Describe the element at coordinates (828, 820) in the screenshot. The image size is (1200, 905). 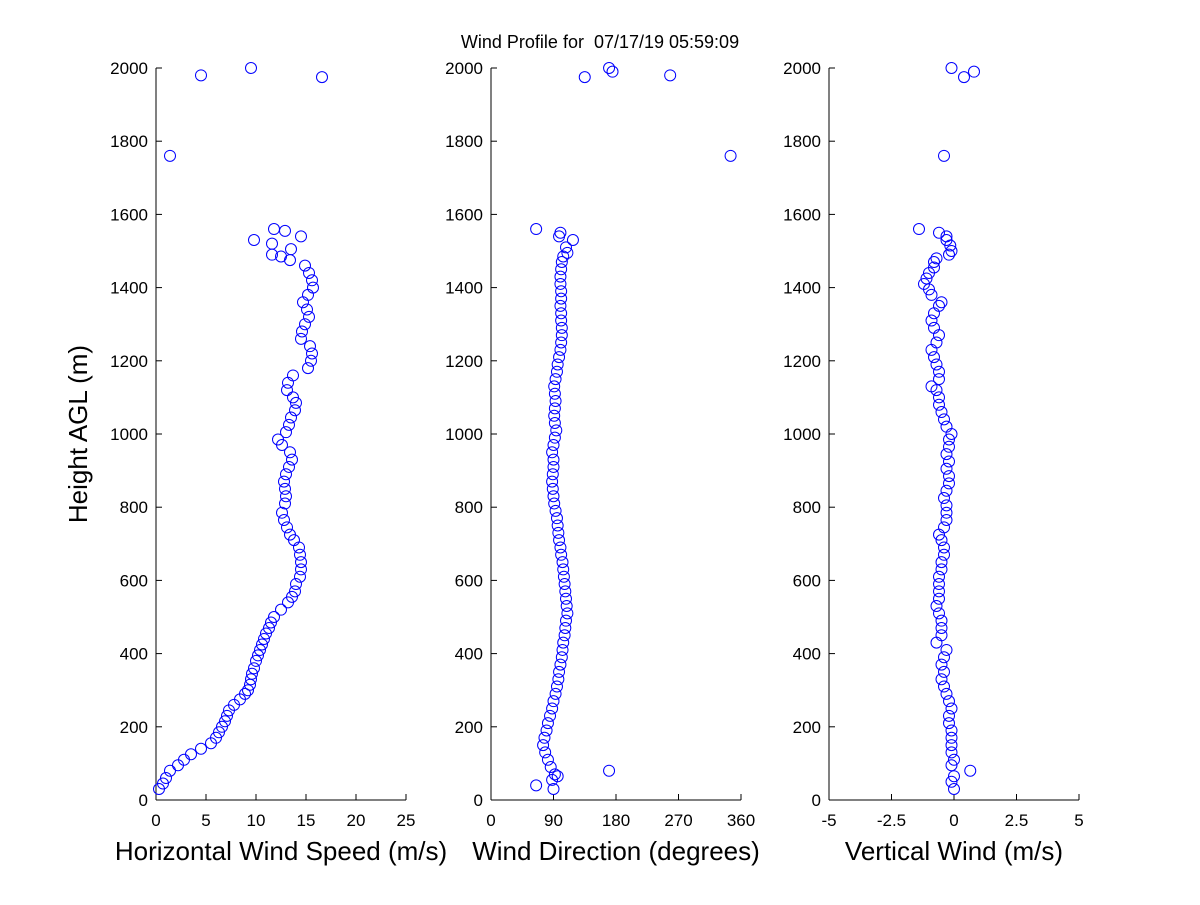
I see `x-tick-label: -5` at that location.